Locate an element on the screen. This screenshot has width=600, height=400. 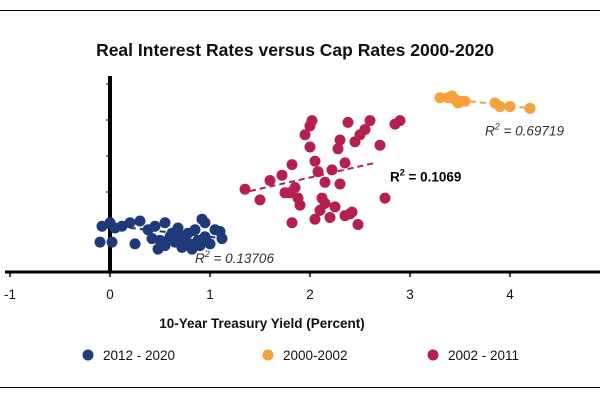
legend-label: 2000-2002 is located at coordinates (315, 355).